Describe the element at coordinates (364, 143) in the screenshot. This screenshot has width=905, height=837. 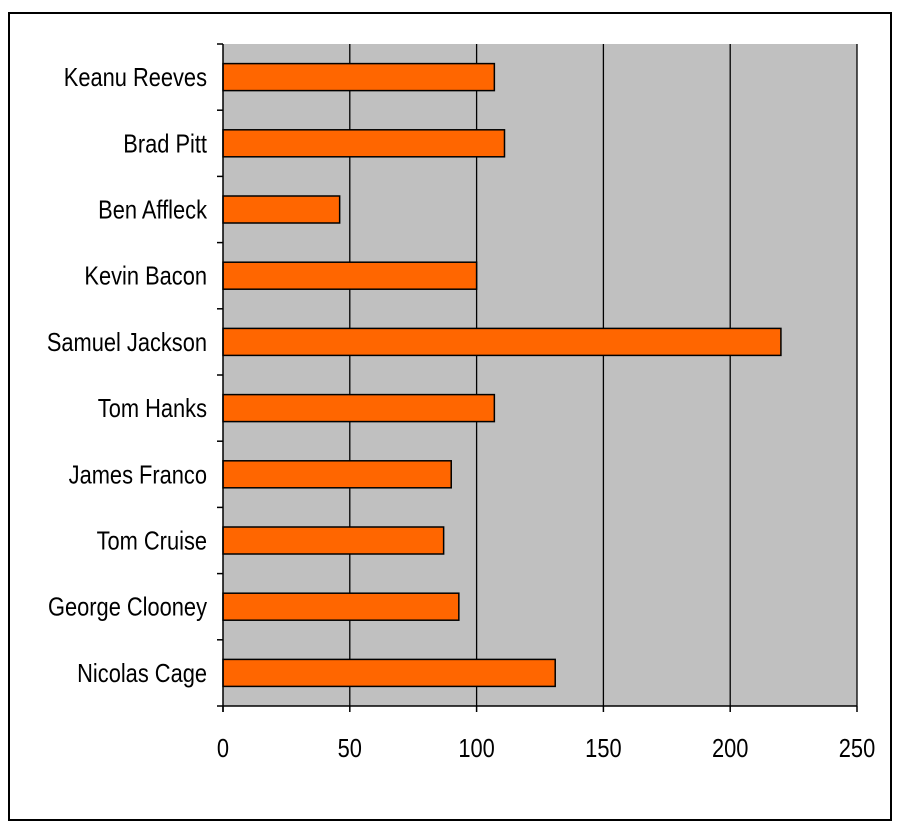
I see `bar-brad-pitt` at that location.